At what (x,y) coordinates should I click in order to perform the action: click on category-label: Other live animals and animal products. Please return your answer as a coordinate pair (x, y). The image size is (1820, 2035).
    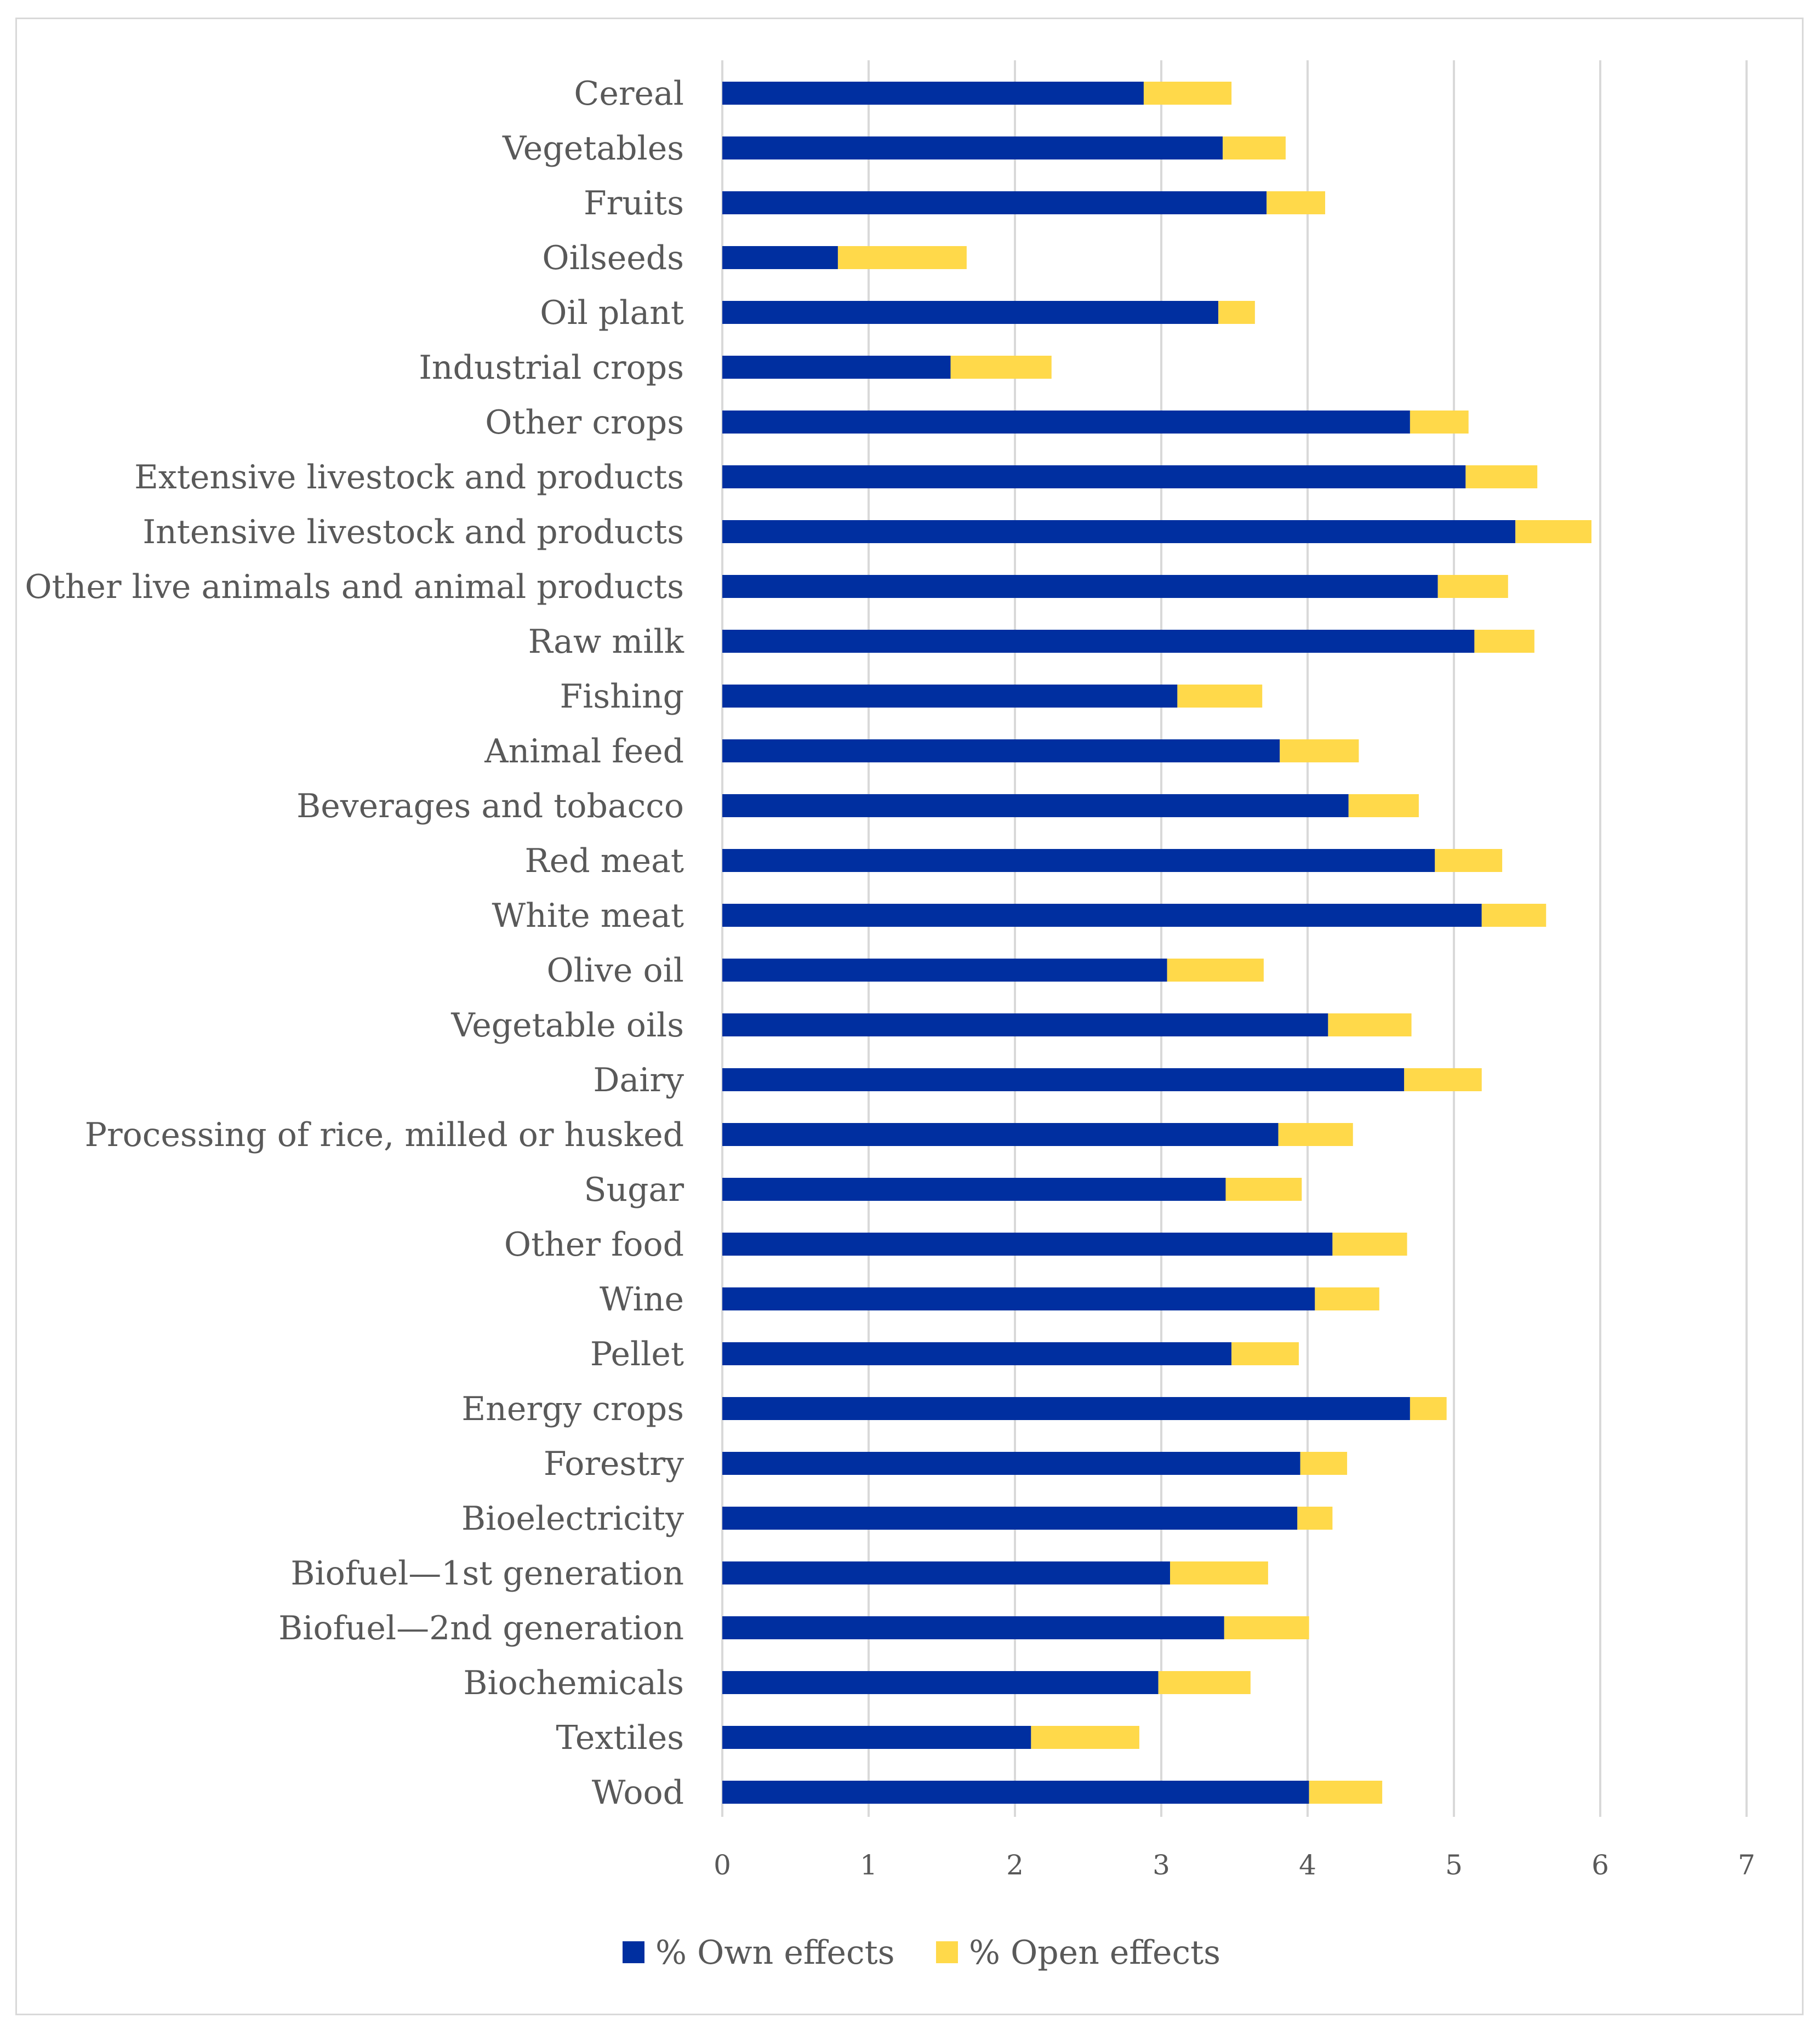
    Looking at the image, I should click on (355, 587).